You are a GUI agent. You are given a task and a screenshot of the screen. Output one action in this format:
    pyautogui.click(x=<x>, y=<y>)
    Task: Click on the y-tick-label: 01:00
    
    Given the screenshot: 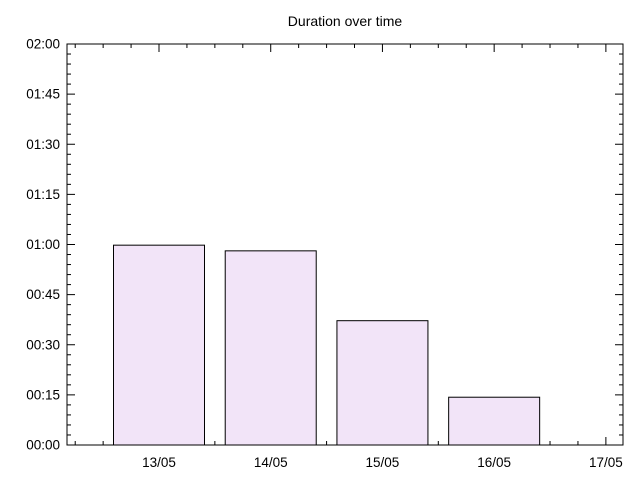 What is the action you would take?
    pyautogui.click(x=43, y=244)
    